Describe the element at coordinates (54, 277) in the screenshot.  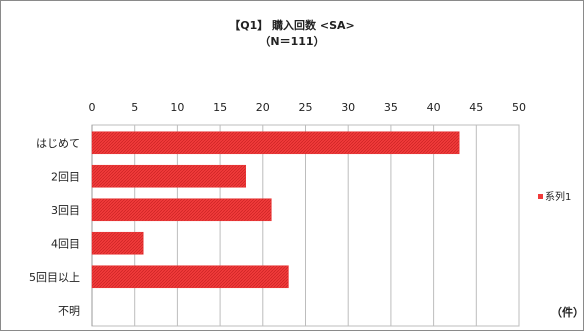
I see `category-label: 5回目以上` at that location.